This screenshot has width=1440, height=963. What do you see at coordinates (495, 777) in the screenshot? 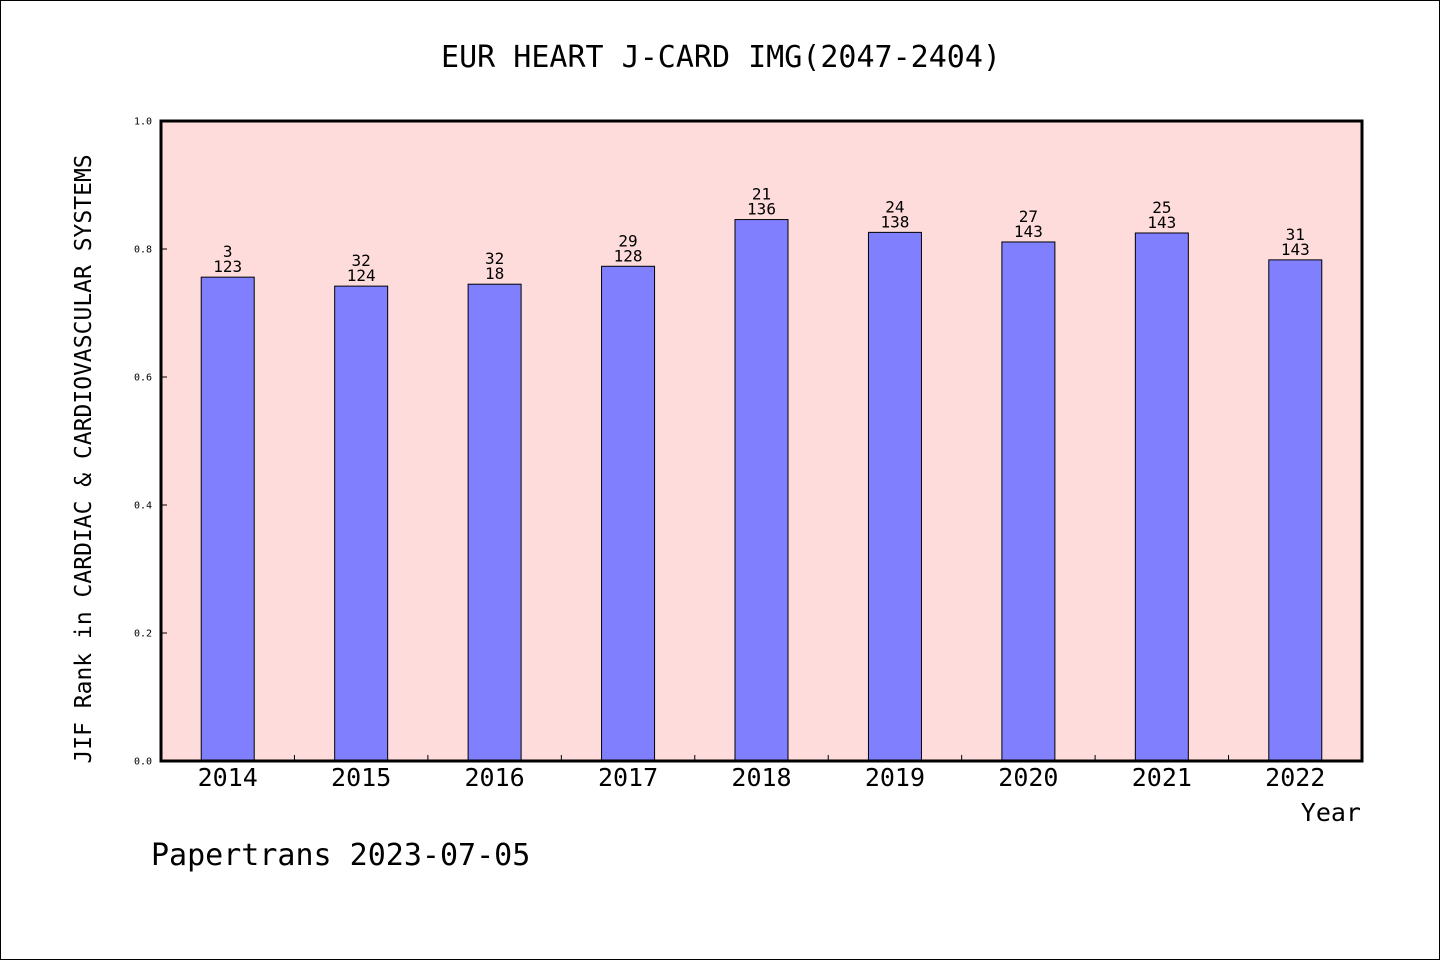
I see `x-tick-label-2016: 2016` at bounding box center [495, 777].